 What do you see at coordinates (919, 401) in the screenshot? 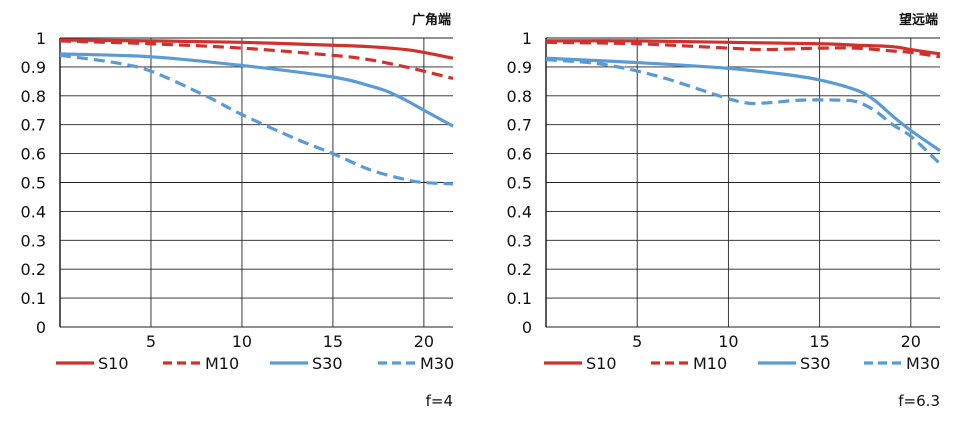
I see `aperture-label: f=6.3` at bounding box center [919, 401].